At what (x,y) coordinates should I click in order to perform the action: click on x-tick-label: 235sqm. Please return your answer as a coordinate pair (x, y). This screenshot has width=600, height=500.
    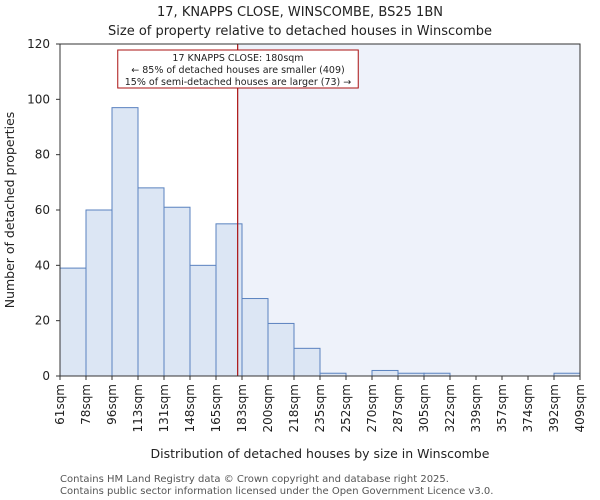
    Looking at the image, I should click on (320, 408).